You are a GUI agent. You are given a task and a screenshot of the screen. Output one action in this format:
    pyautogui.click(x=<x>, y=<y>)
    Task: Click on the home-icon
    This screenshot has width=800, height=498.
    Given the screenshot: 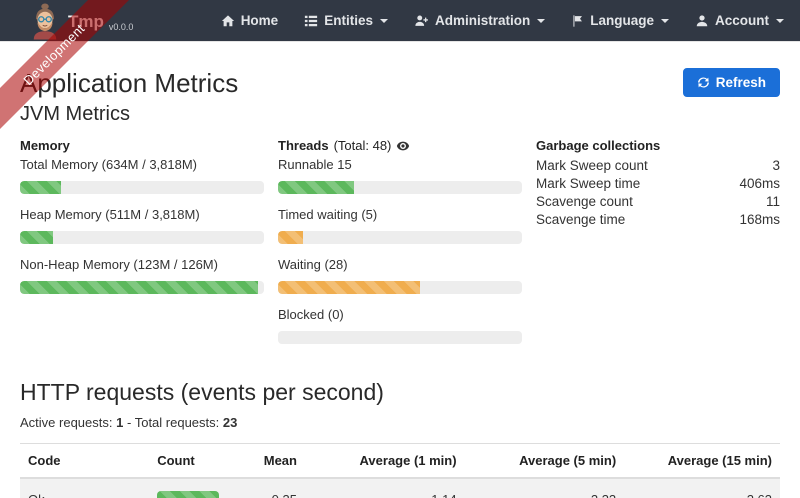 What is the action you would take?
    pyautogui.click(x=227, y=20)
    